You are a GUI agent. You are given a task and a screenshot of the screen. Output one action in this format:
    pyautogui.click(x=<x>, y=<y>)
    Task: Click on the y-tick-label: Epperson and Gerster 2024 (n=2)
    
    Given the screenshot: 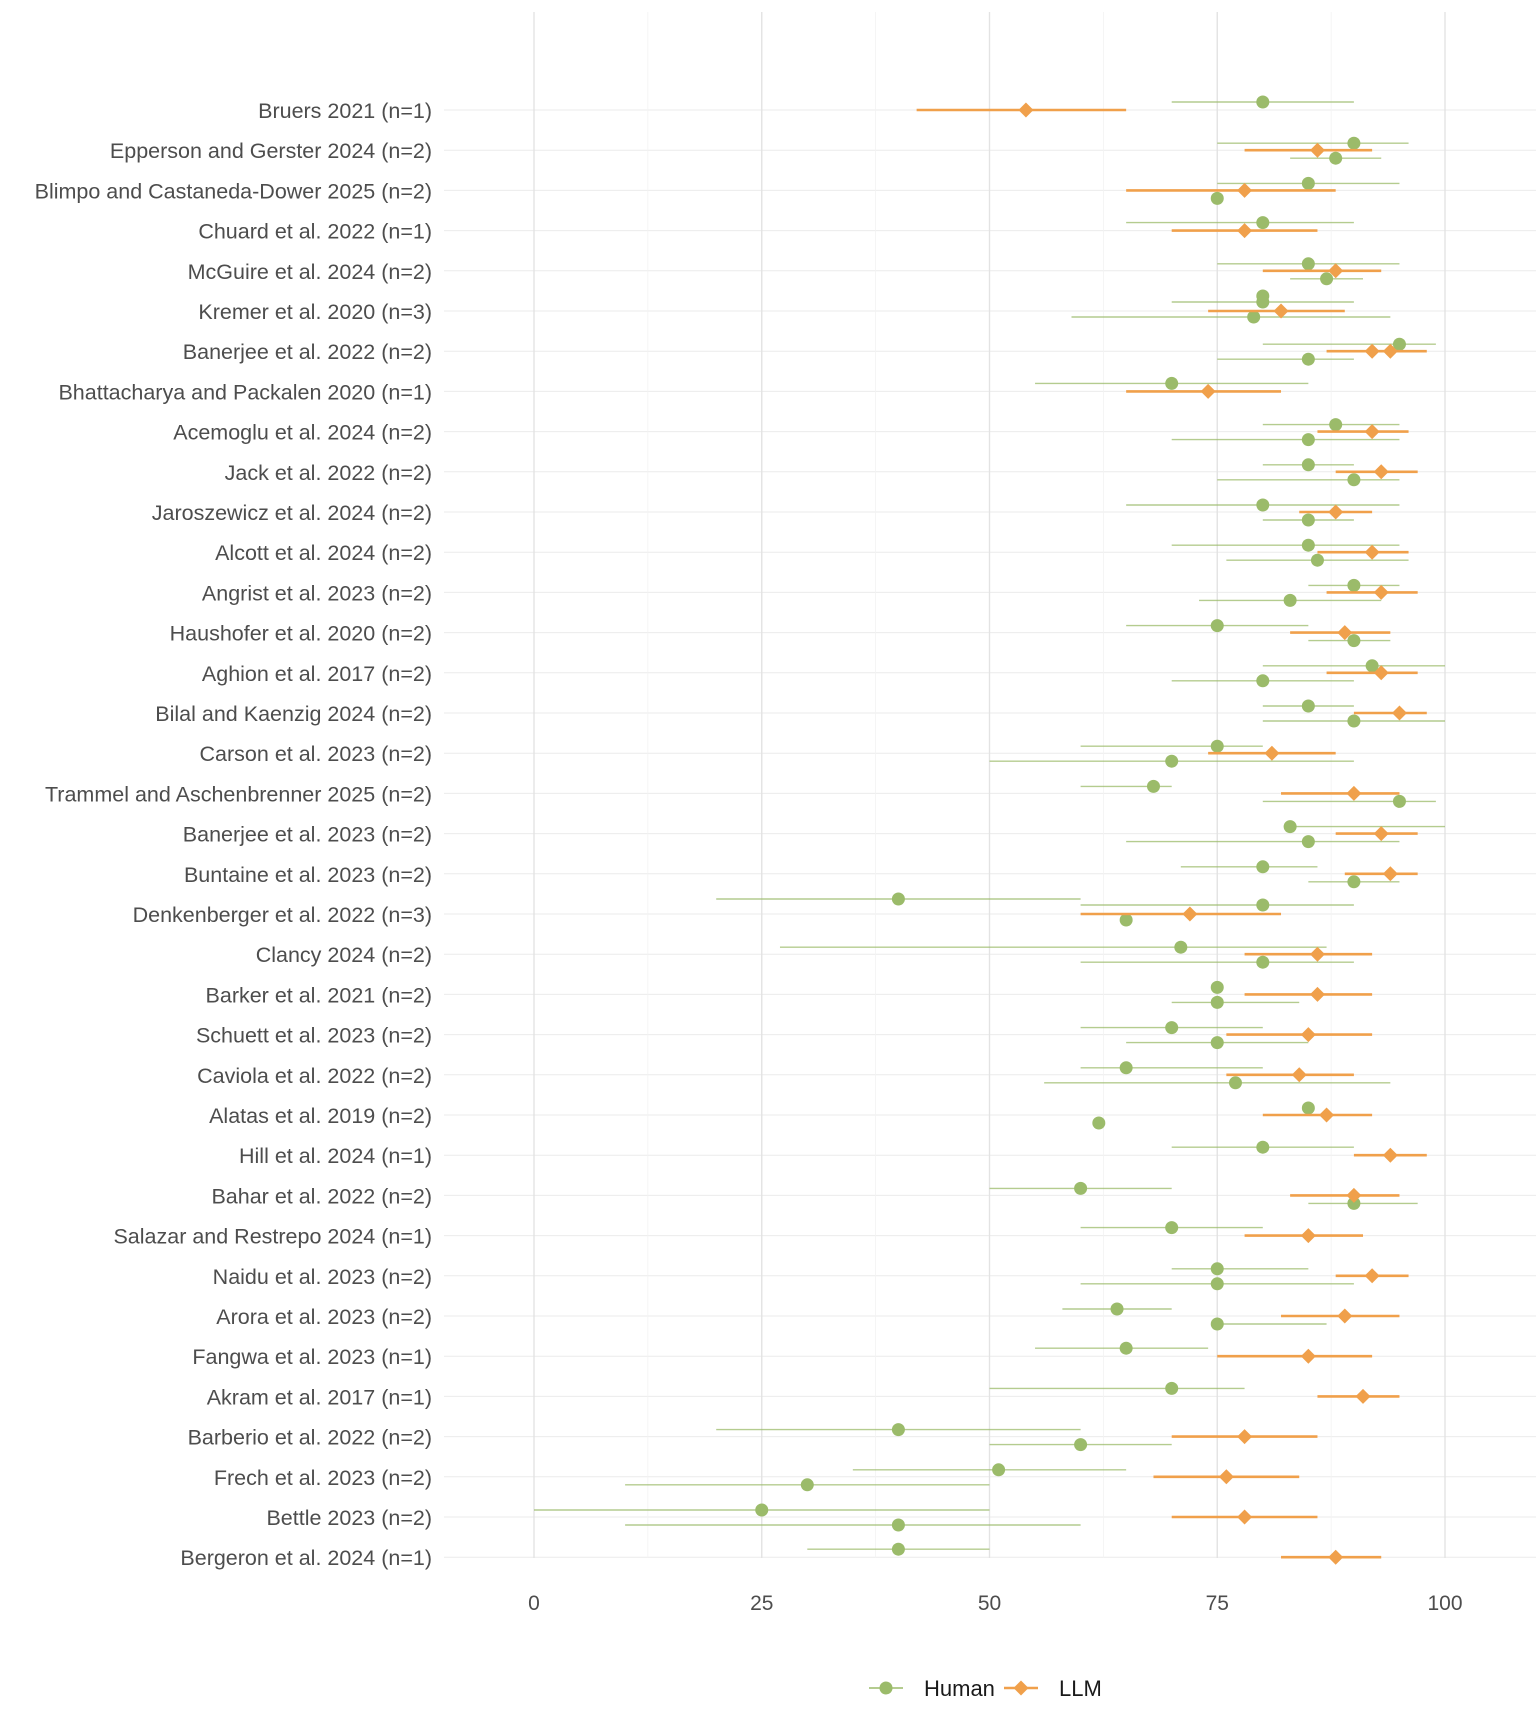 What is the action you would take?
    pyautogui.click(x=271, y=151)
    